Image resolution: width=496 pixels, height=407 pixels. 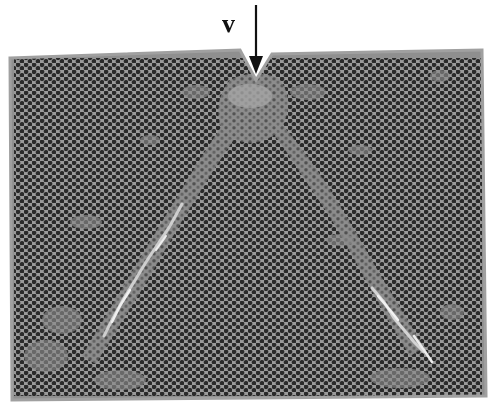 What do you see at coordinates (228, 23) in the screenshot?
I see `velocity-label: v` at bounding box center [228, 23].